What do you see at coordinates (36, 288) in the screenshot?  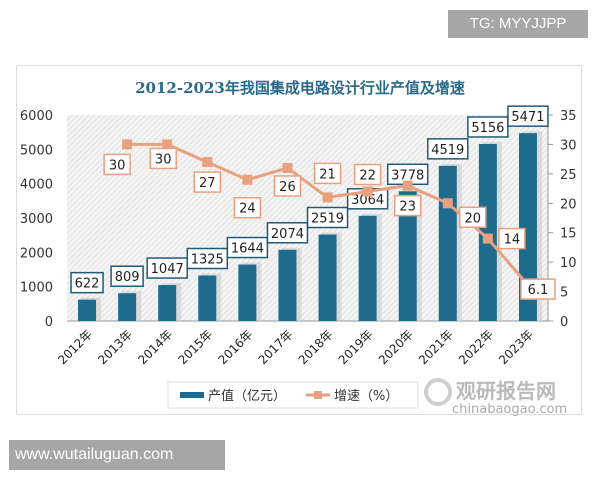 I see `left-tick-label: 1000` at bounding box center [36, 288].